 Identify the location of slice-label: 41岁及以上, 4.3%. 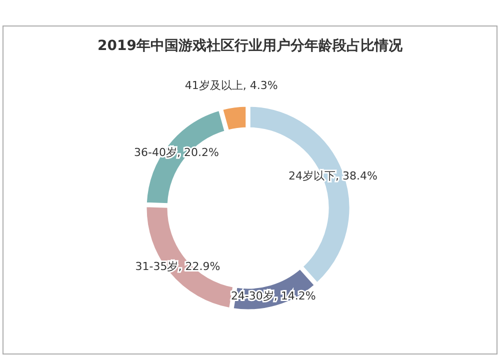
(231, 85).